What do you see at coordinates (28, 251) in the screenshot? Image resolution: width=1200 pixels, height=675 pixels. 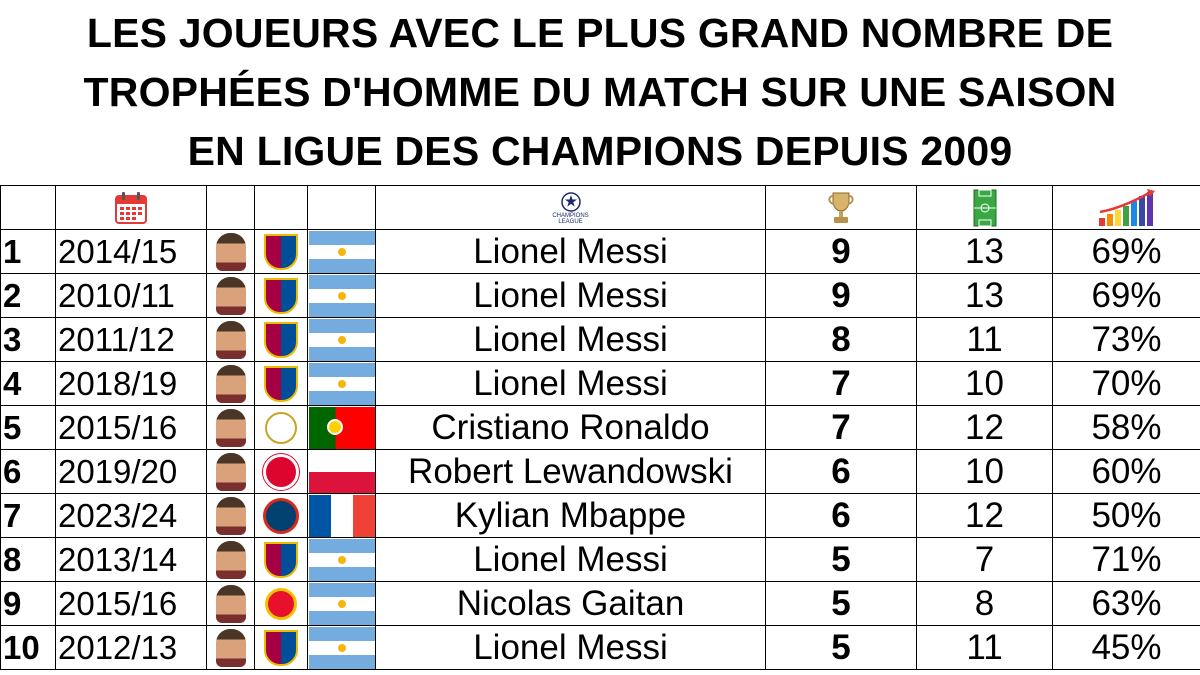 I see `rank-cell: 1` at bounding box center [28, 251].